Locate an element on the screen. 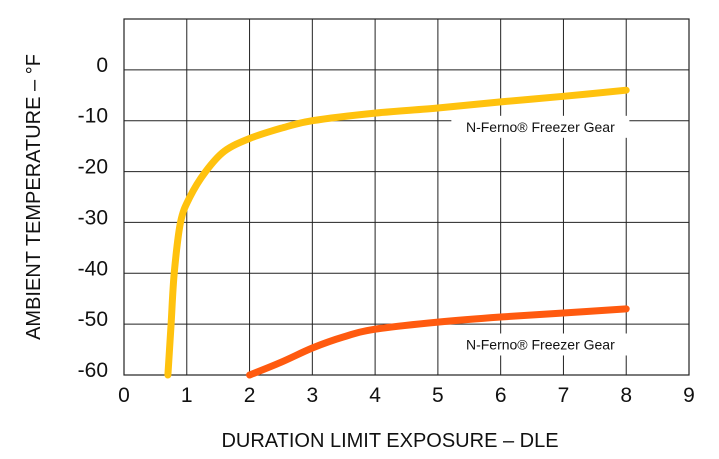 Image resolution: width=719 pixels, height=459 pixels. x-tick-label: 6 is located at coordinates (501, 395).